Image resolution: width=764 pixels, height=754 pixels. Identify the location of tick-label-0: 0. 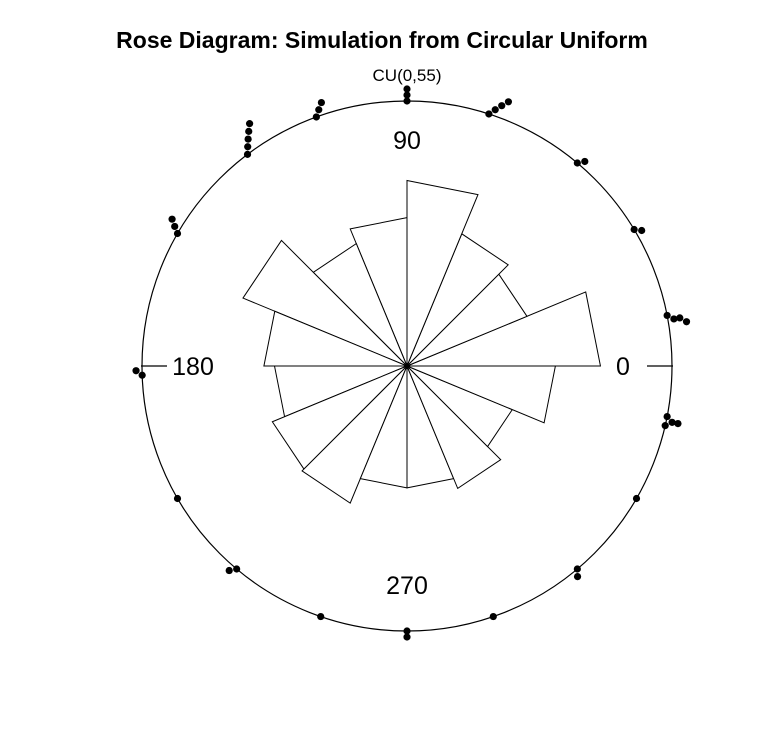
(623, 367).